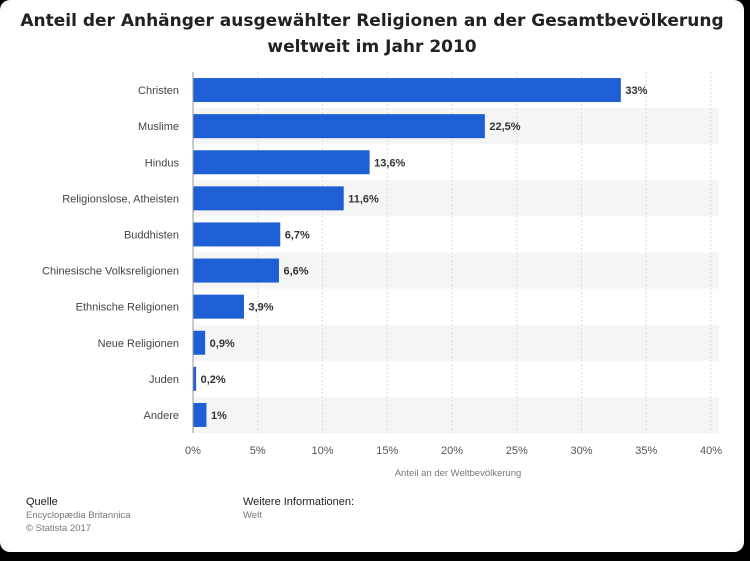  I want to click on category-label: Neue Religionen, so click(138, 344).